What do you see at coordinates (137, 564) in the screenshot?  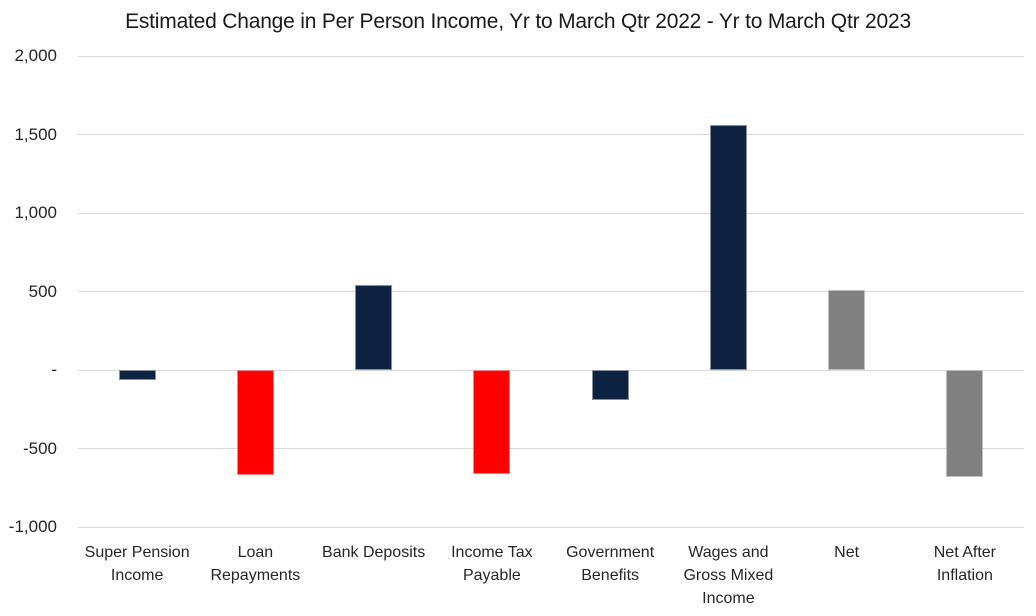 I see `x-tick-label-super-pension-income: Super Pension Income` at bounding box center [137, 564].